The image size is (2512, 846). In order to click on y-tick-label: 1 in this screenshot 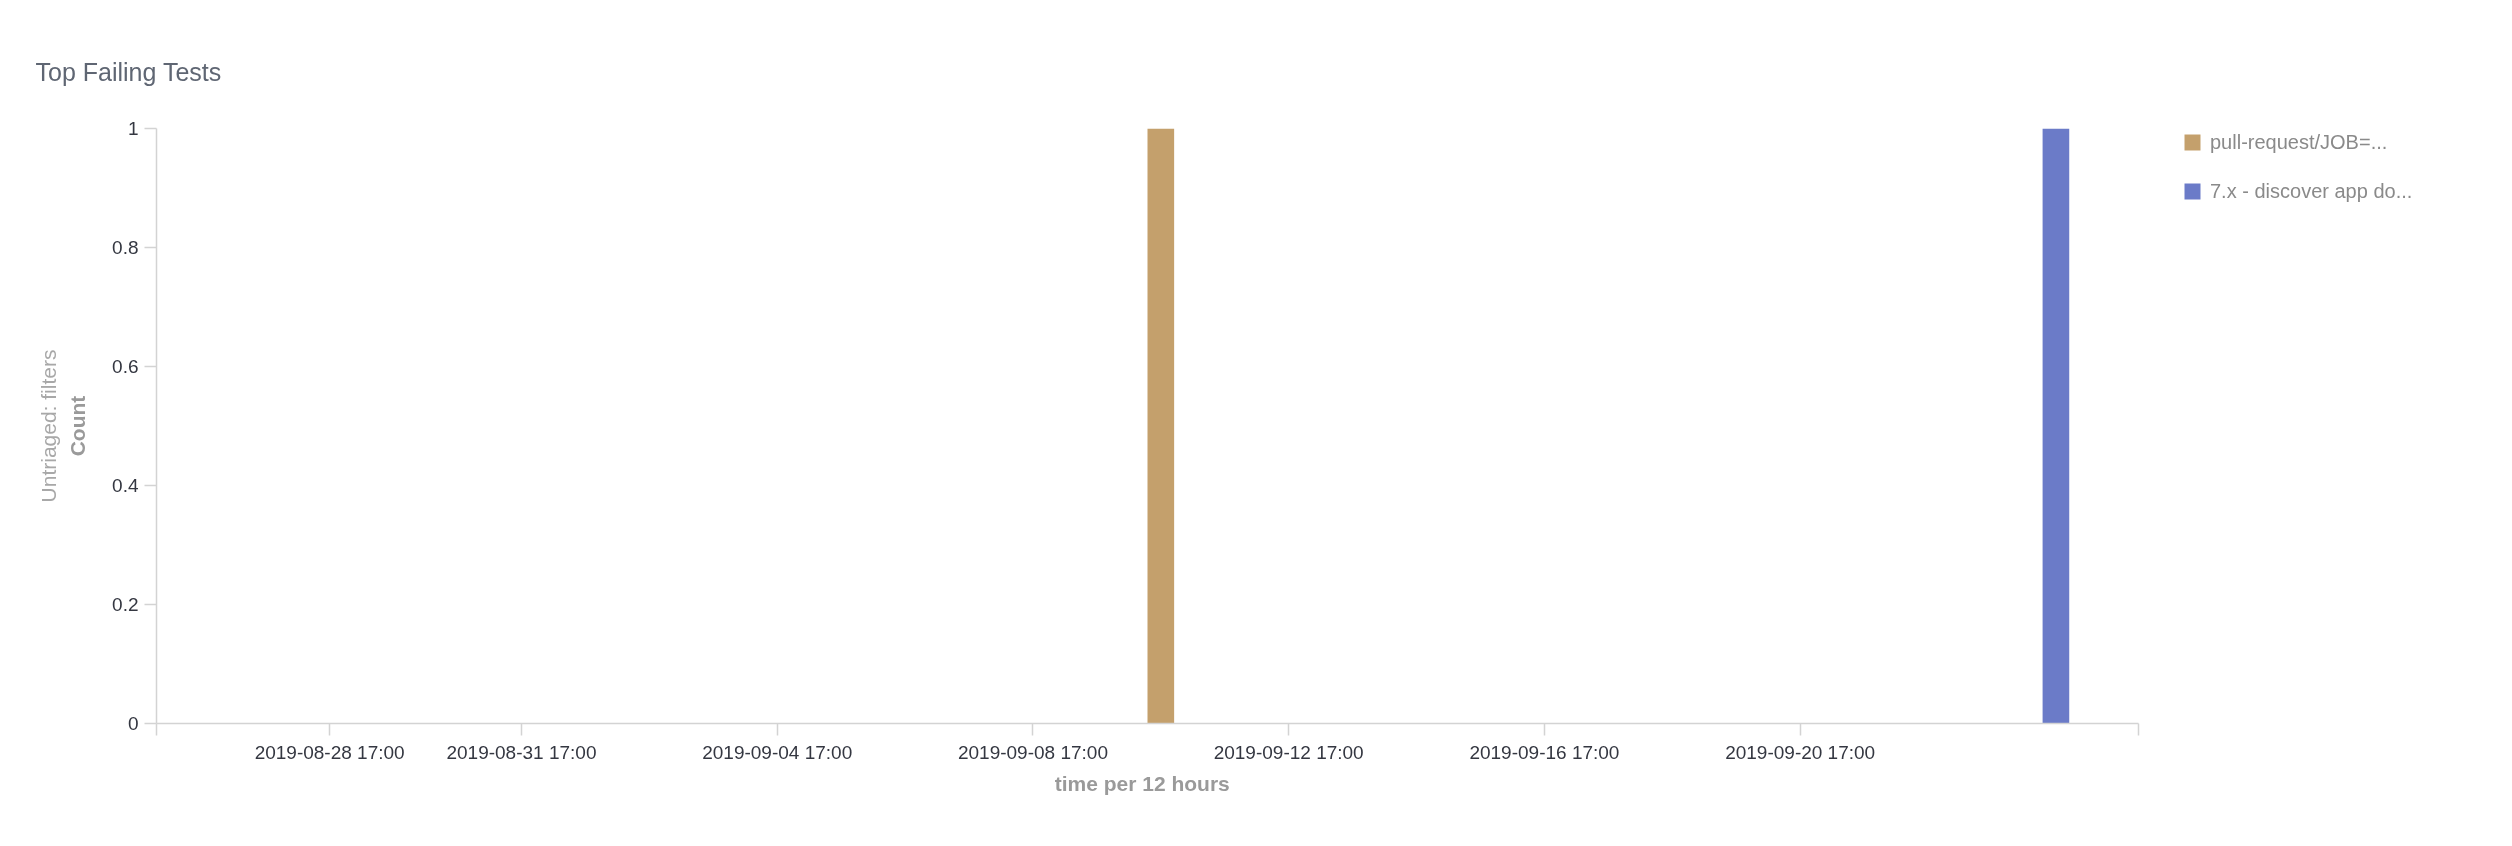, I will do `click(133, 128)`.